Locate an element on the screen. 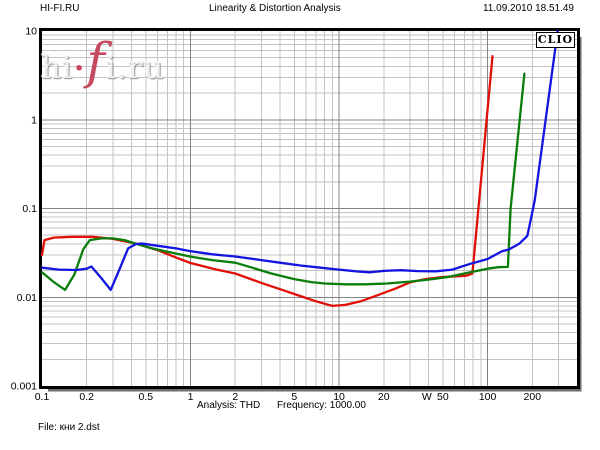 The image size is (600, 450). axis-tick-label: 100 is located at coordinates (488, 397).